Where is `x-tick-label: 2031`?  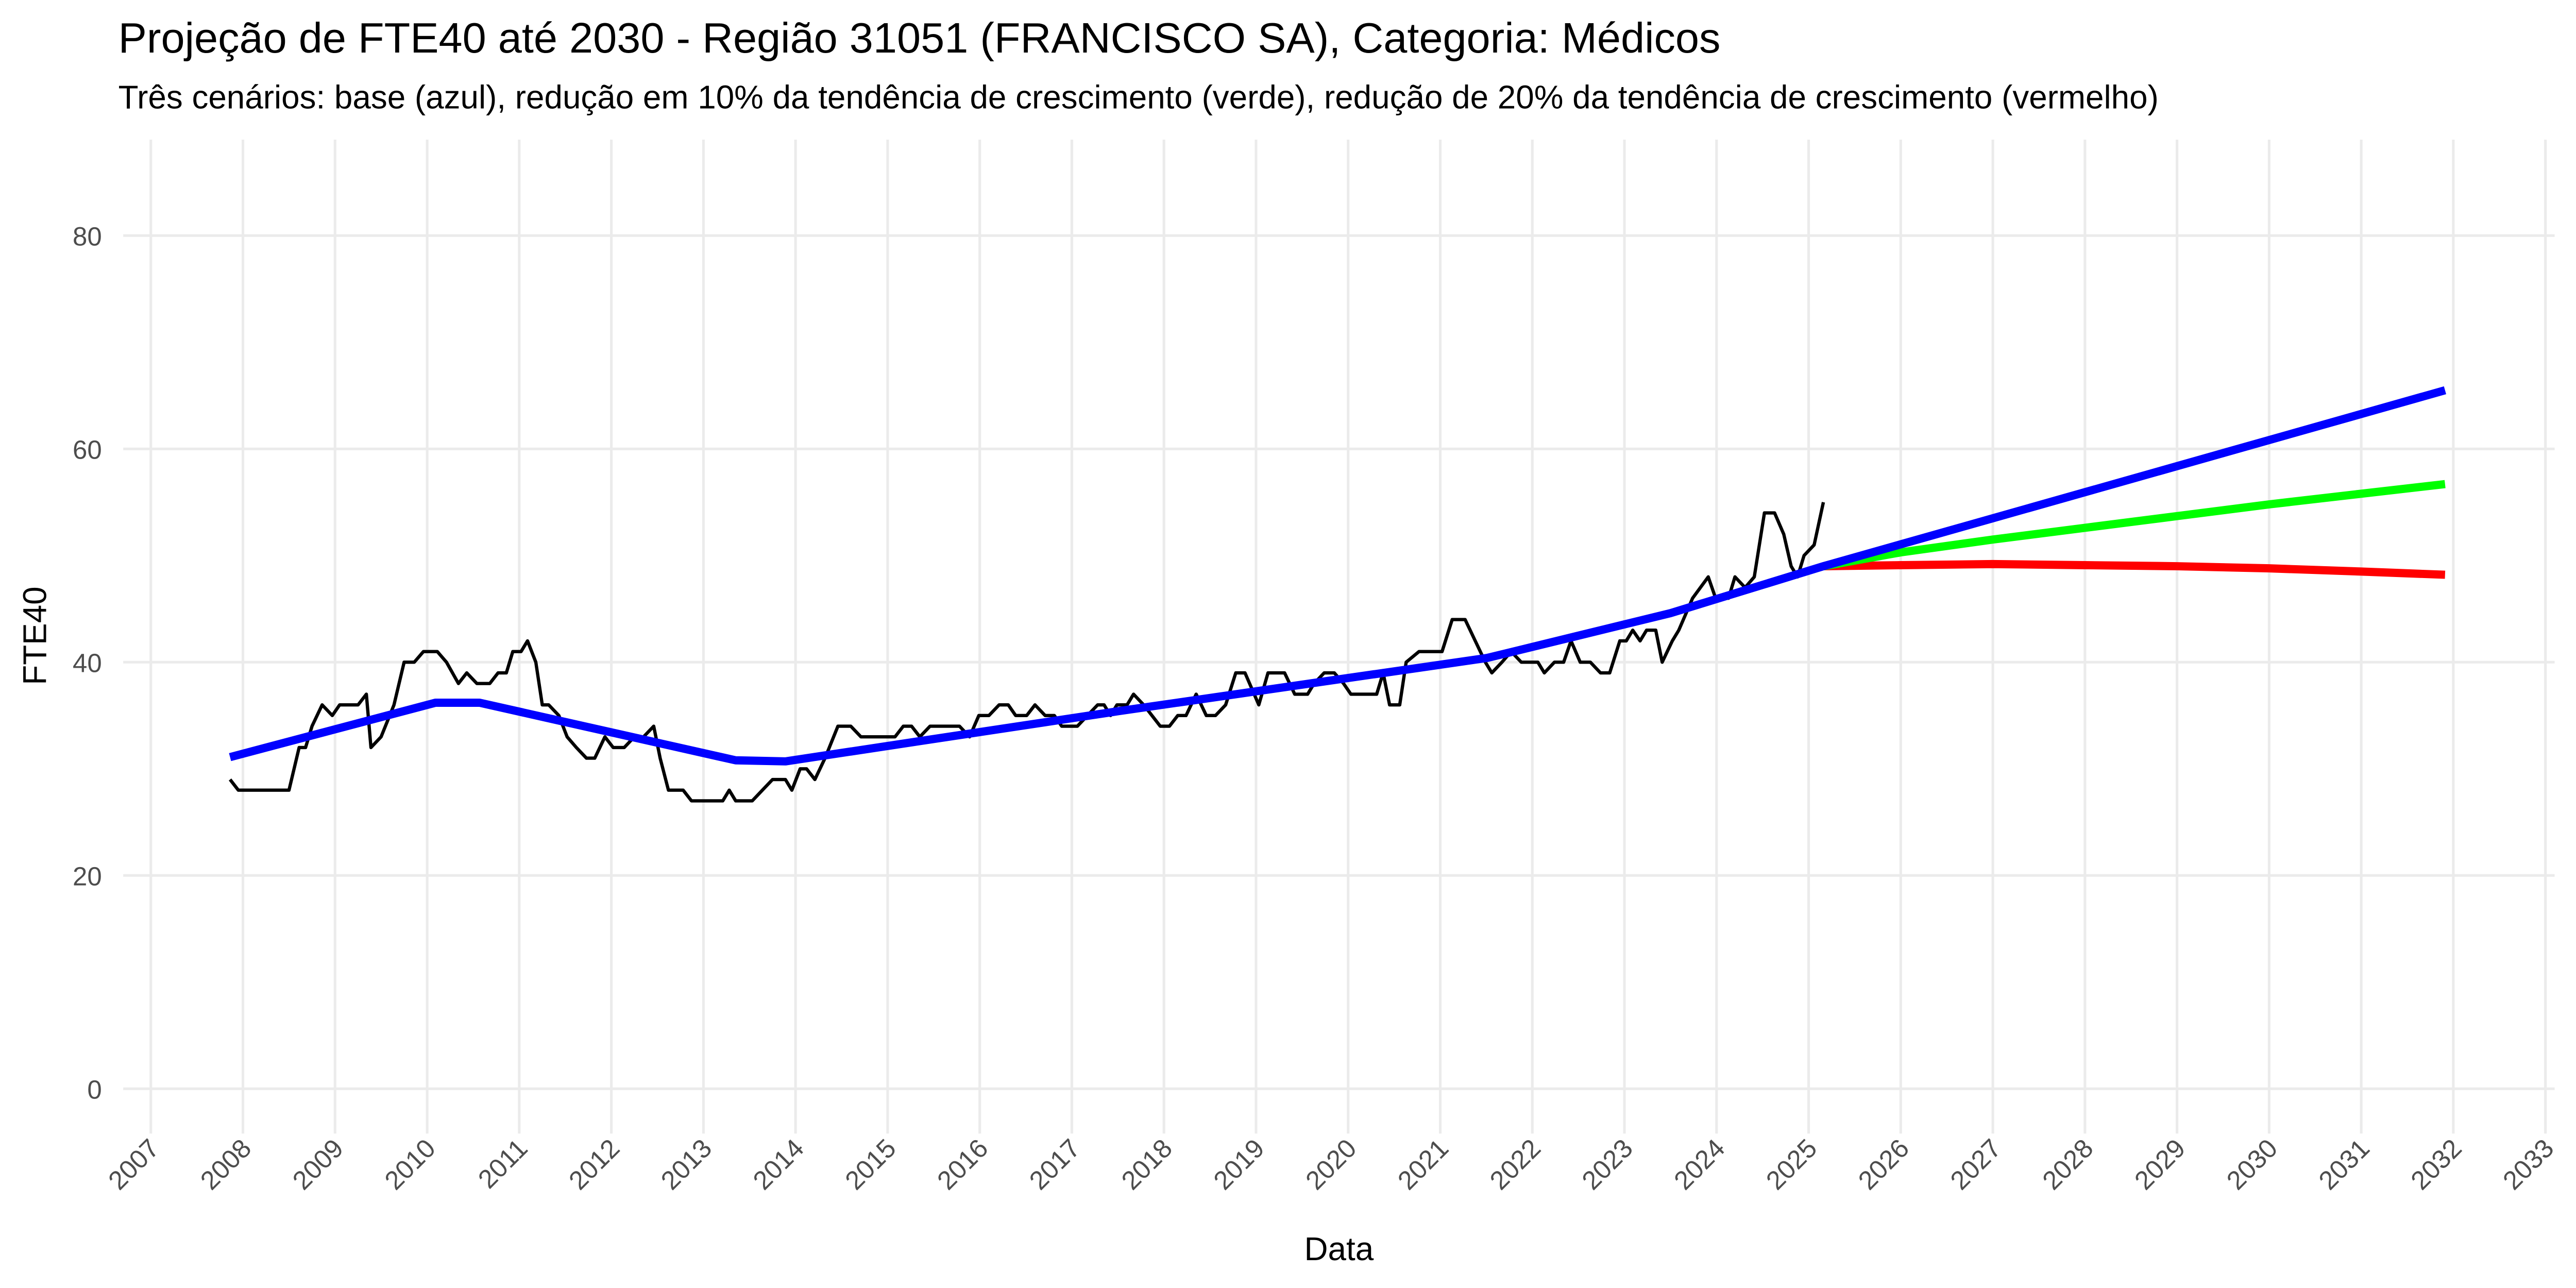 x-tick-label: 2031 is located at coordinates (2344, 1164).